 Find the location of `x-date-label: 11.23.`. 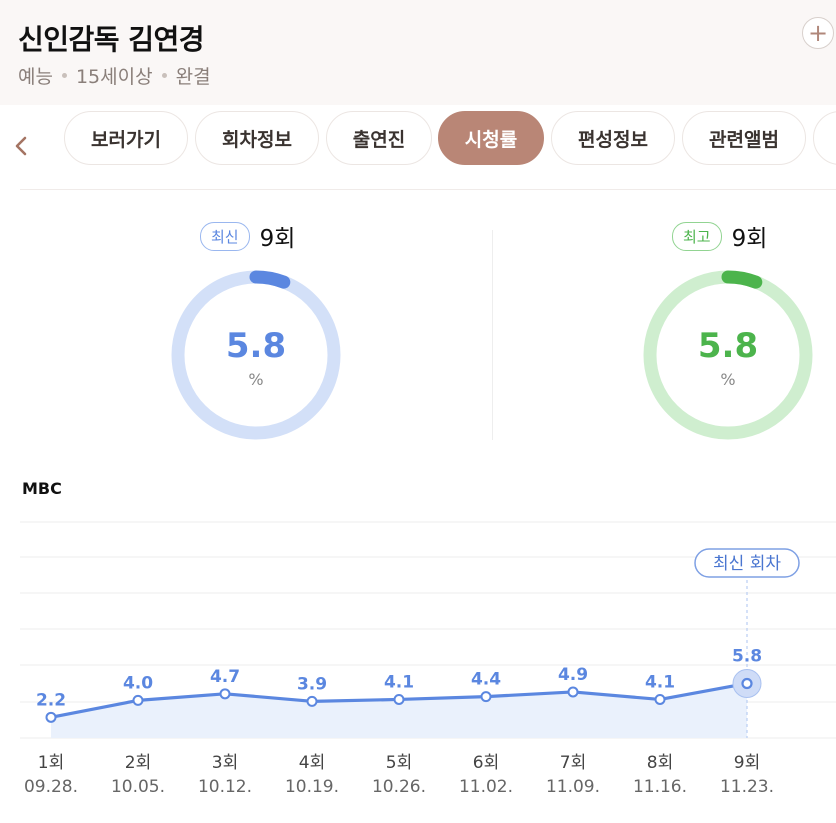

x-date-label: 11.23. is located at coordinates (747, 787).